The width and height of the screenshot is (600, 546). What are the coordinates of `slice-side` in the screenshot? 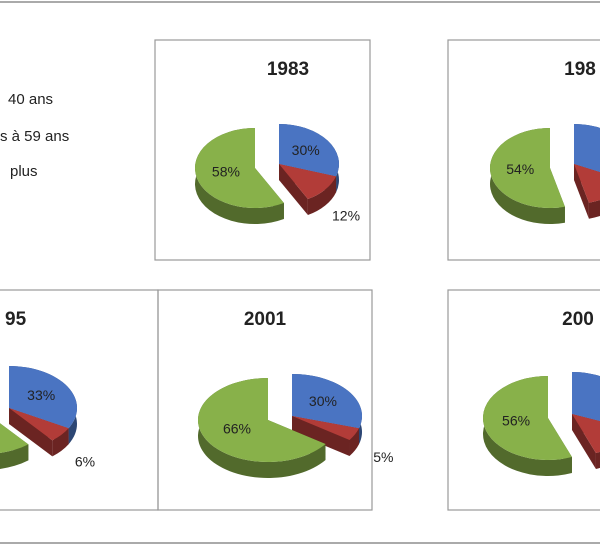 It's located at (325, 436).